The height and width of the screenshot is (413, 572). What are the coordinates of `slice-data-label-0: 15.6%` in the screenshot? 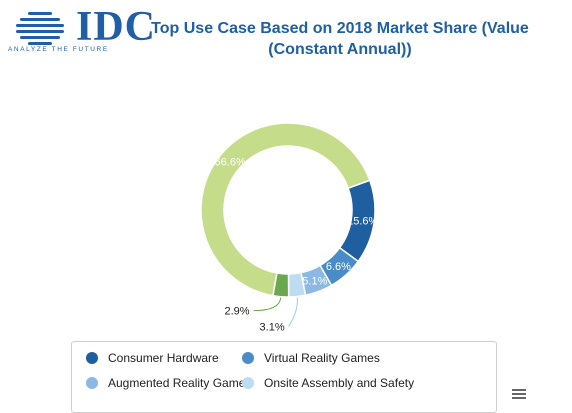 It's located at (362, 222).